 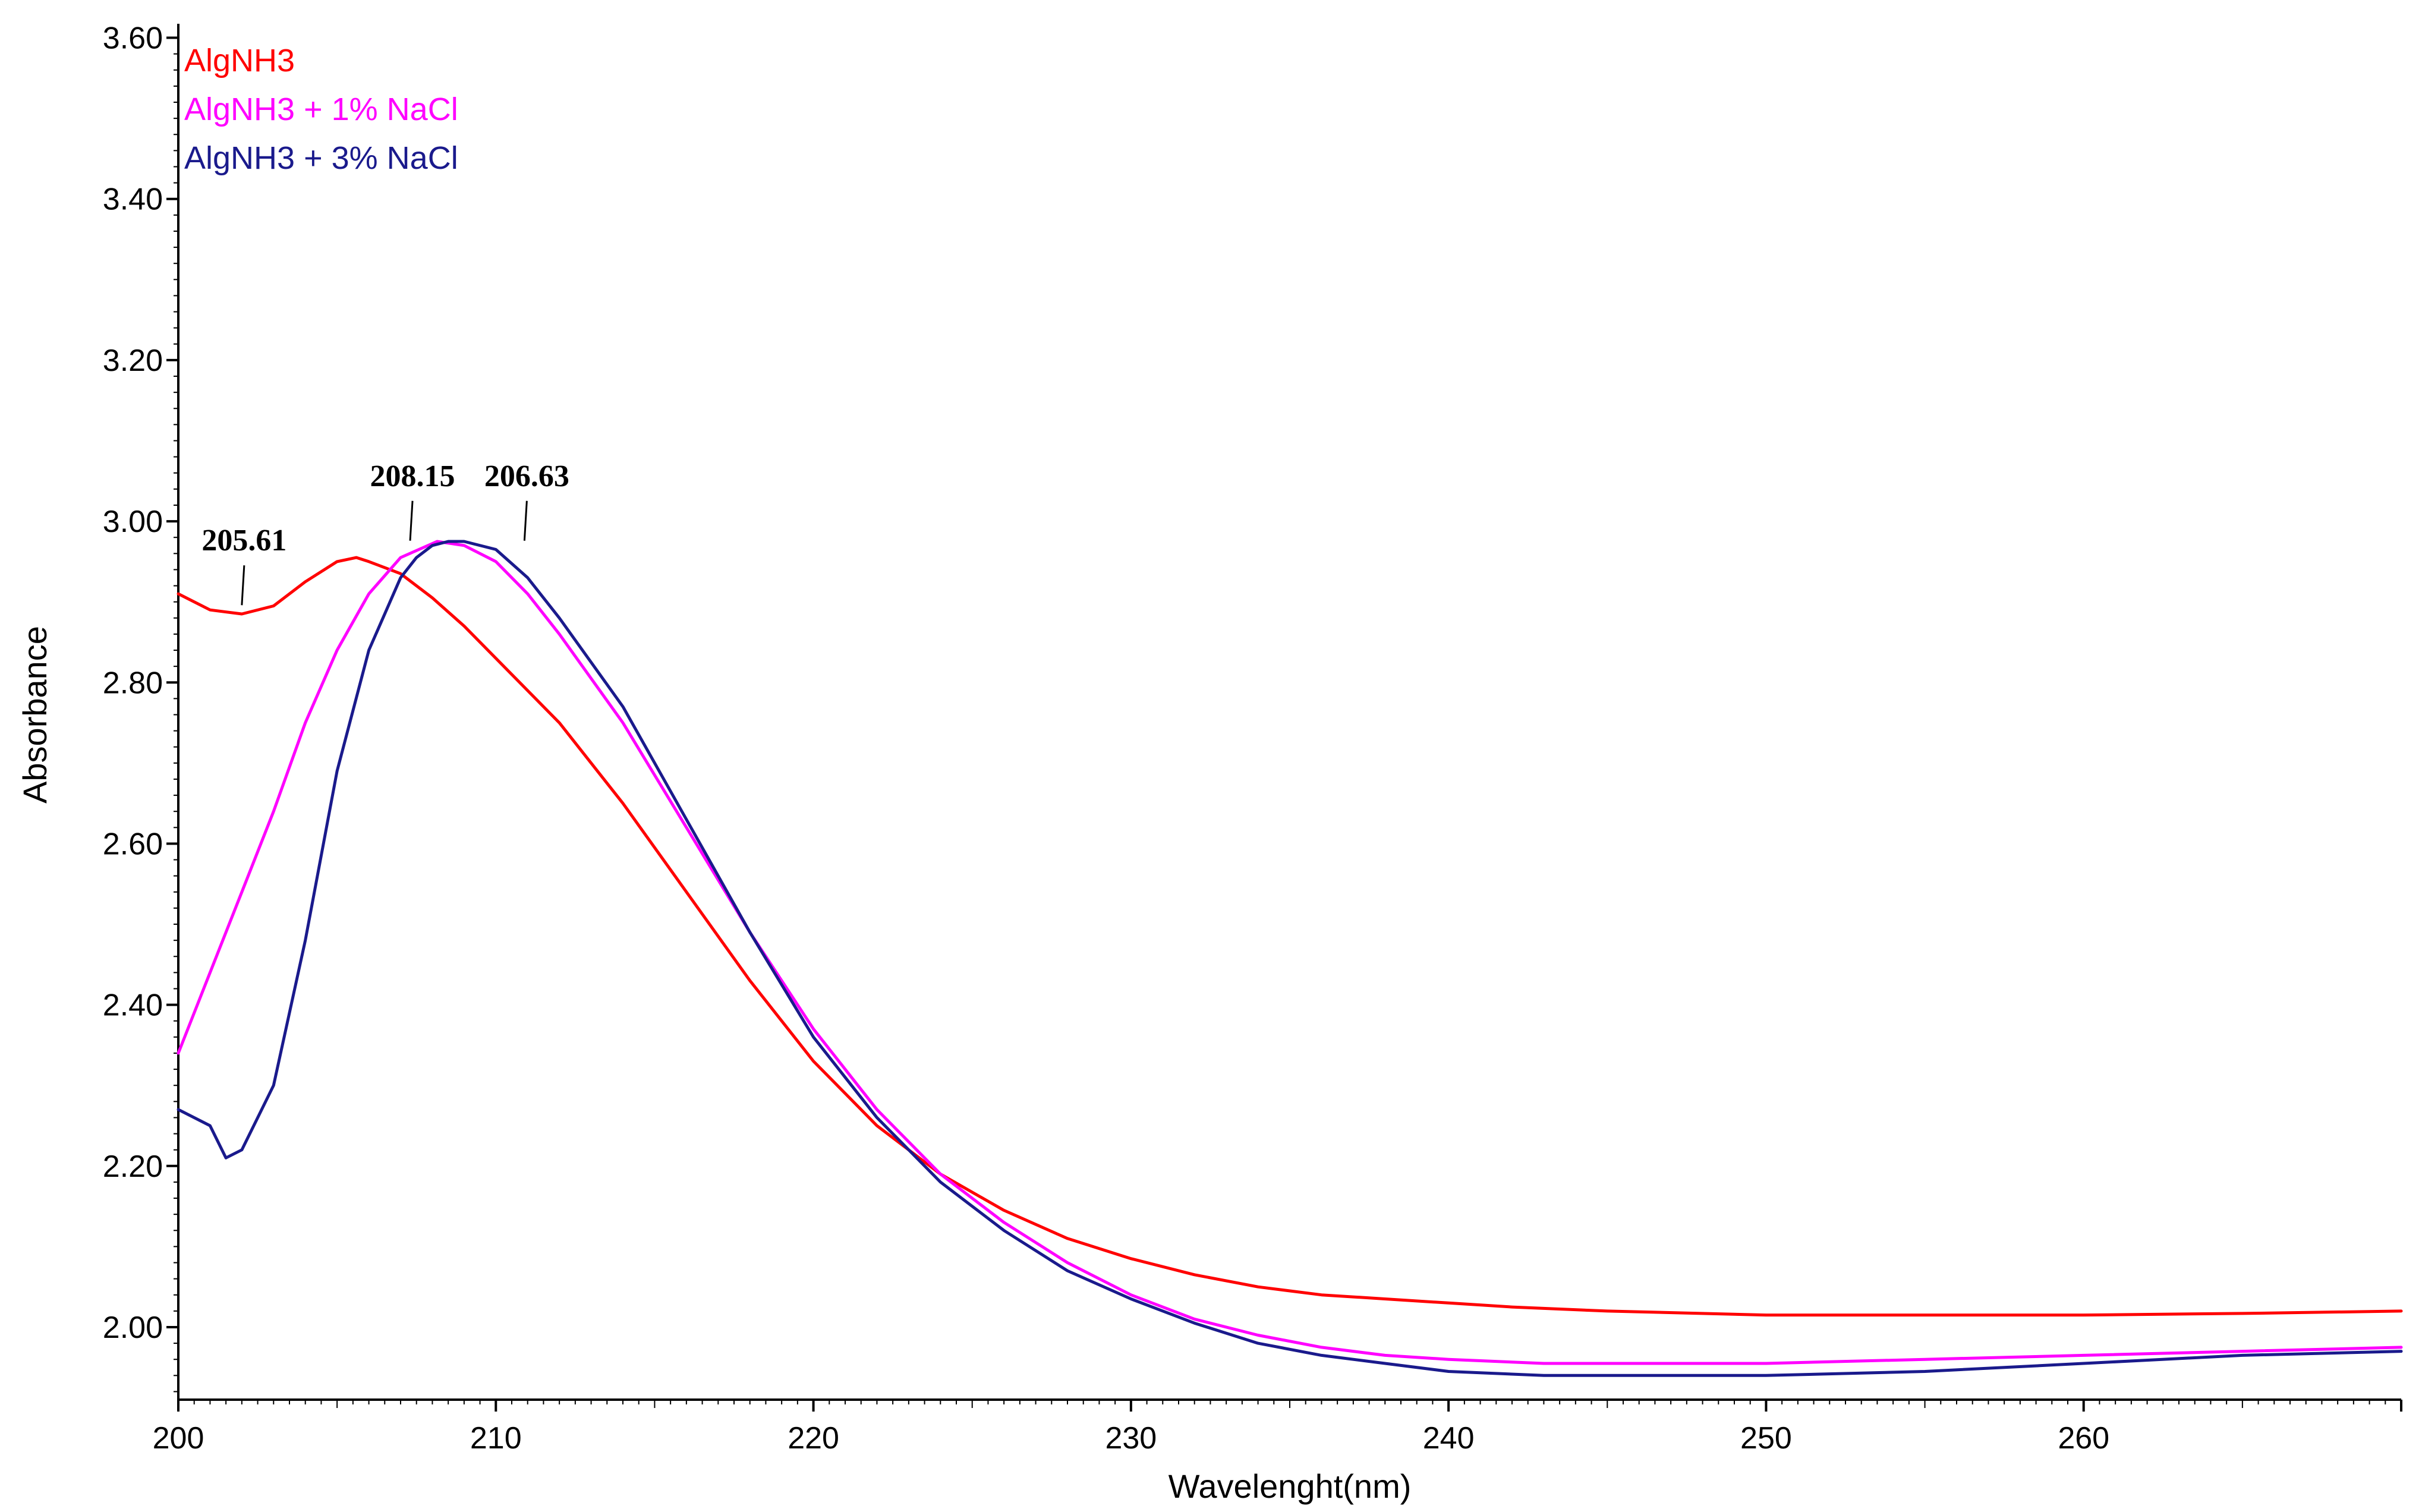 I want to click on legend-entry: AlgNH3 + 3% NaCl, so click(x=321, y=158).